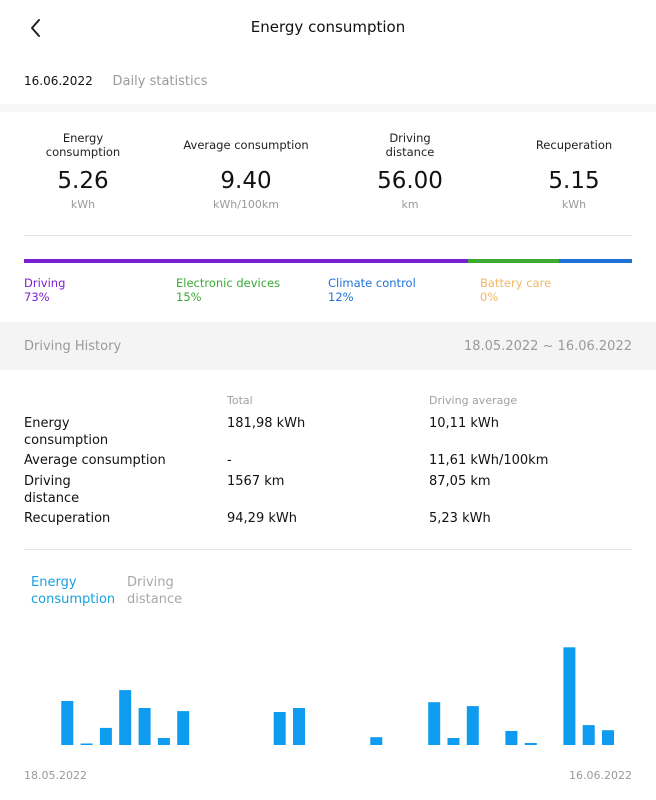  Describe the element at coordinates (245, 204) in the screenshot. I see `stat-unit: kWh/100km` at that location.